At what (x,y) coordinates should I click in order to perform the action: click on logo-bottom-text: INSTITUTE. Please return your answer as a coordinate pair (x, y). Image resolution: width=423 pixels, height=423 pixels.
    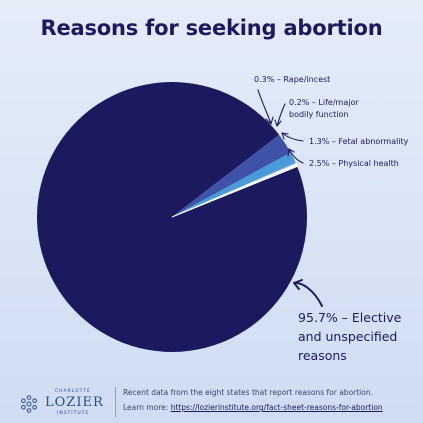
    Looking at the image, I should click on (73, 413).